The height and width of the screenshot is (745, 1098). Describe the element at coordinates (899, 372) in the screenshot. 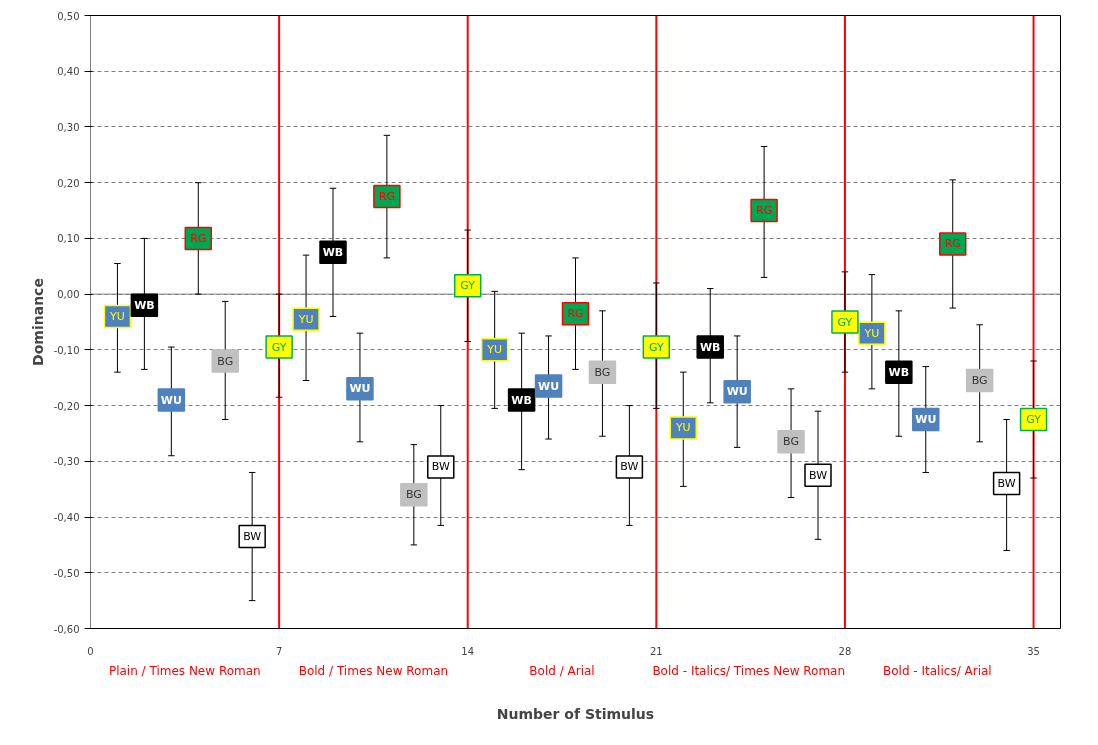

I see `series-label: WB` at that location.